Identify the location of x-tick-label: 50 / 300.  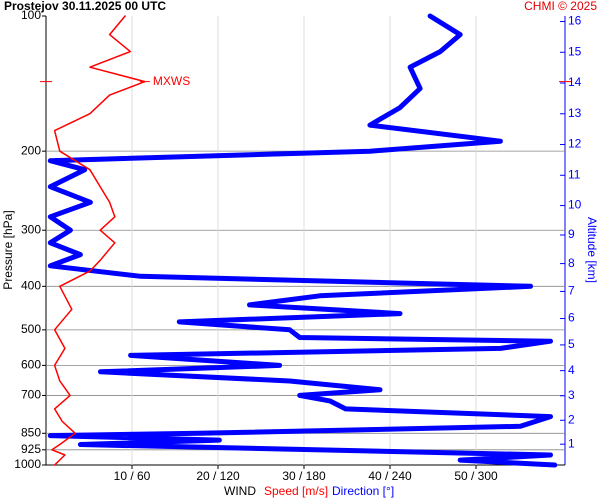
(476, 476).